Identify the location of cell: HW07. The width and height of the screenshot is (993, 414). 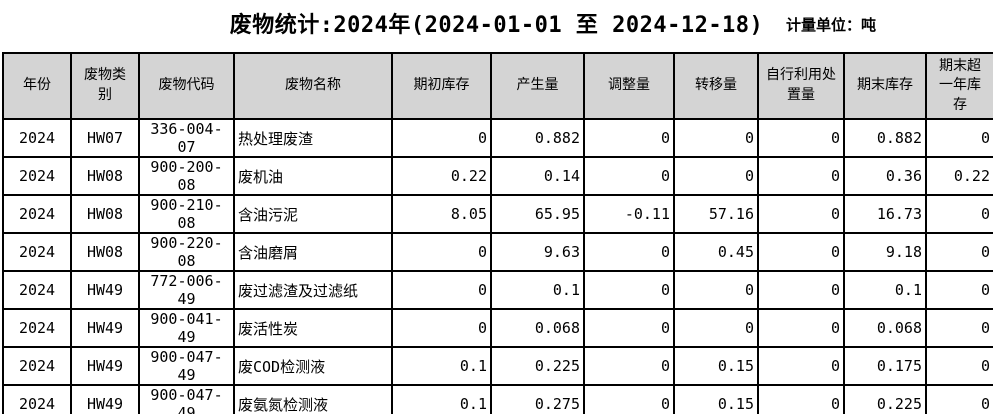
(105, 138).